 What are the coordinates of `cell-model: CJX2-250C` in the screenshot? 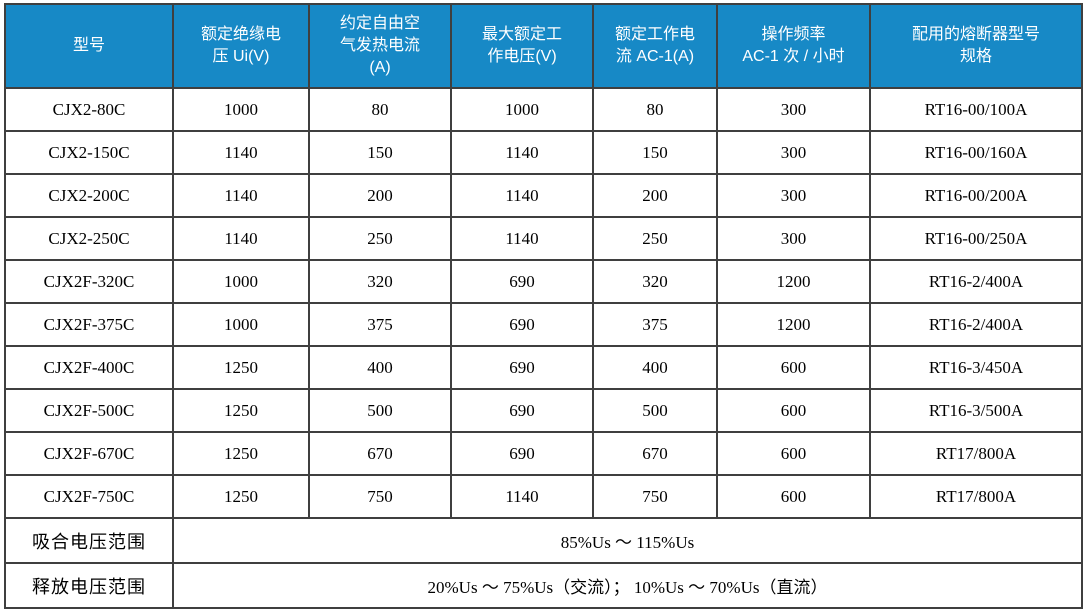 It's located at (89, 238).